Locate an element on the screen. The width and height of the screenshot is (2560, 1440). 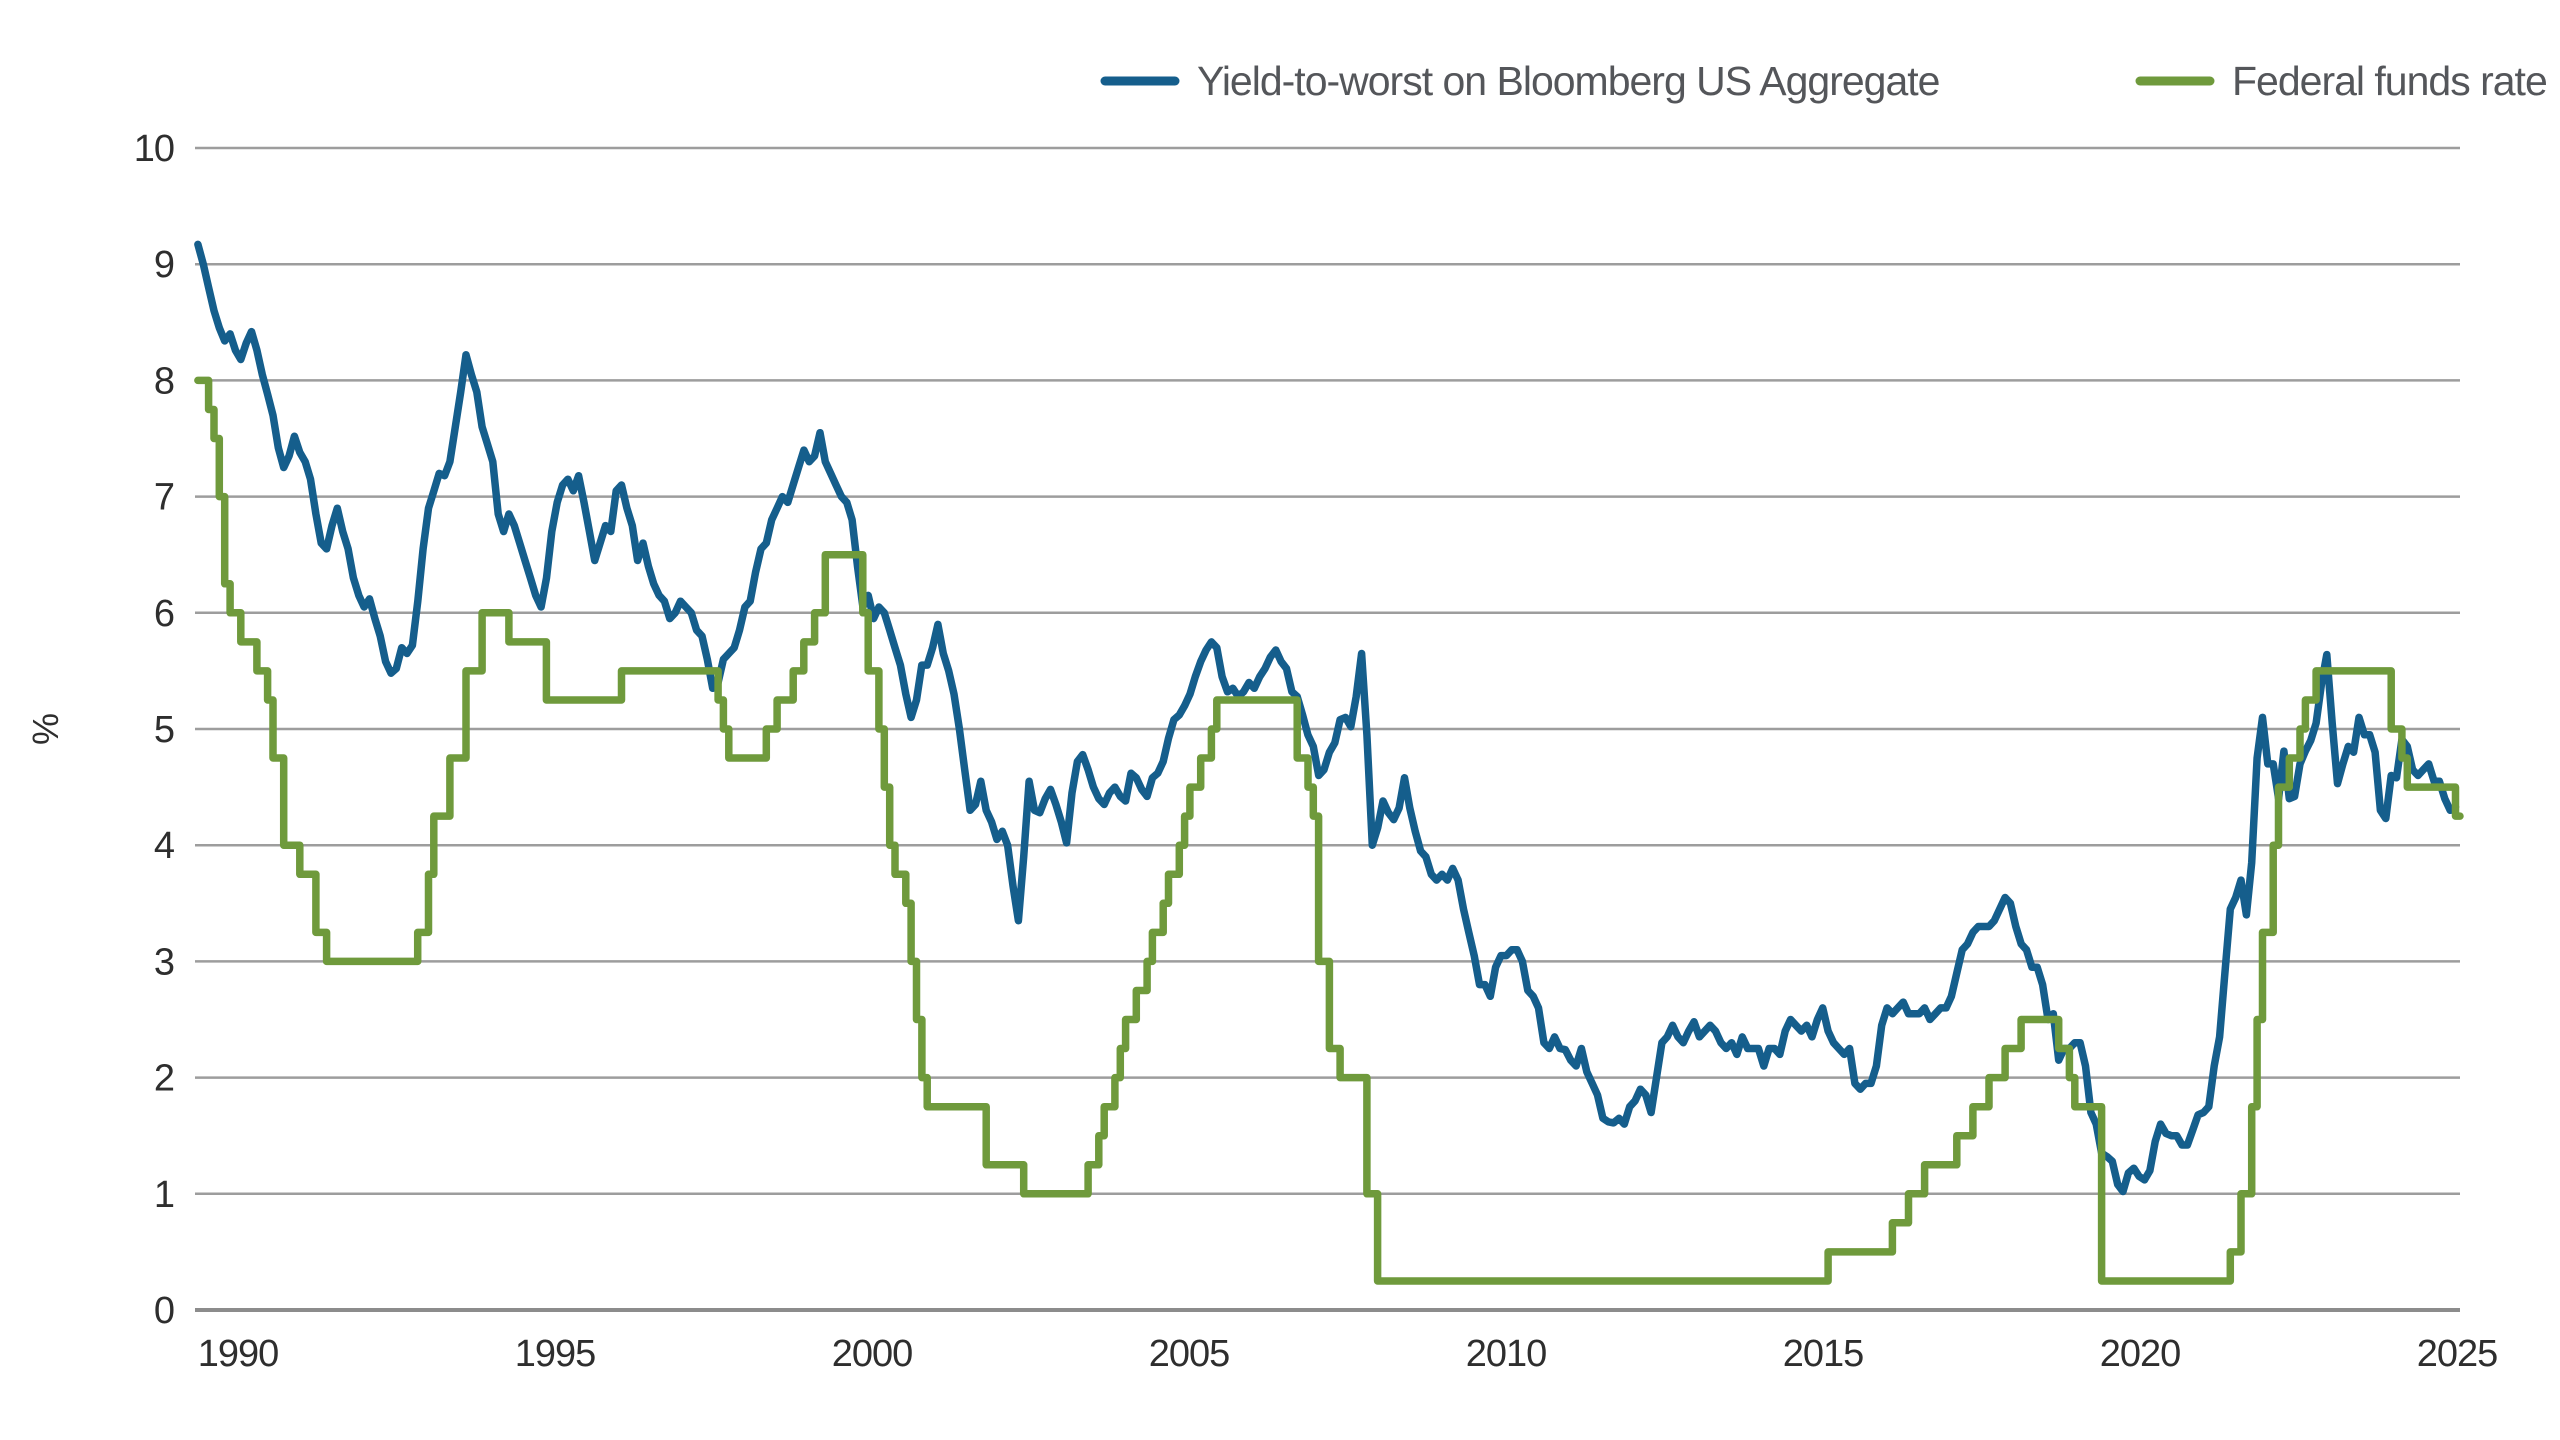
legend-item: Yield-to-worst on Bloomberg US Aggregate is located at coordinates (1520, 81).